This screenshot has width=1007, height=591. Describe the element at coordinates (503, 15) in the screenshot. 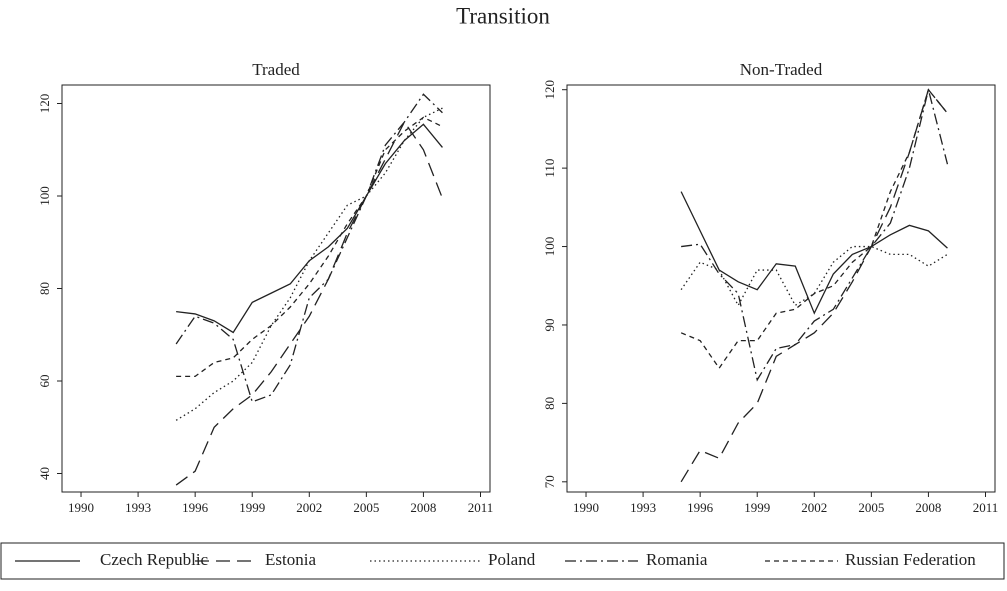

I see `figure-title: Transition` at that location.